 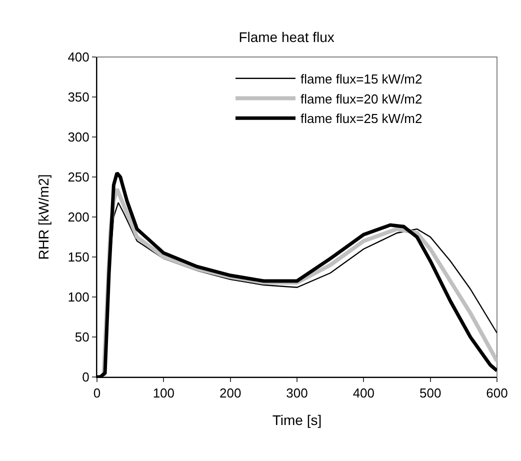 What do you see at coordinates (297, 420) in the screenshot?
I see `x-axis-title: Time [s]` at bounding box center [297, 420].